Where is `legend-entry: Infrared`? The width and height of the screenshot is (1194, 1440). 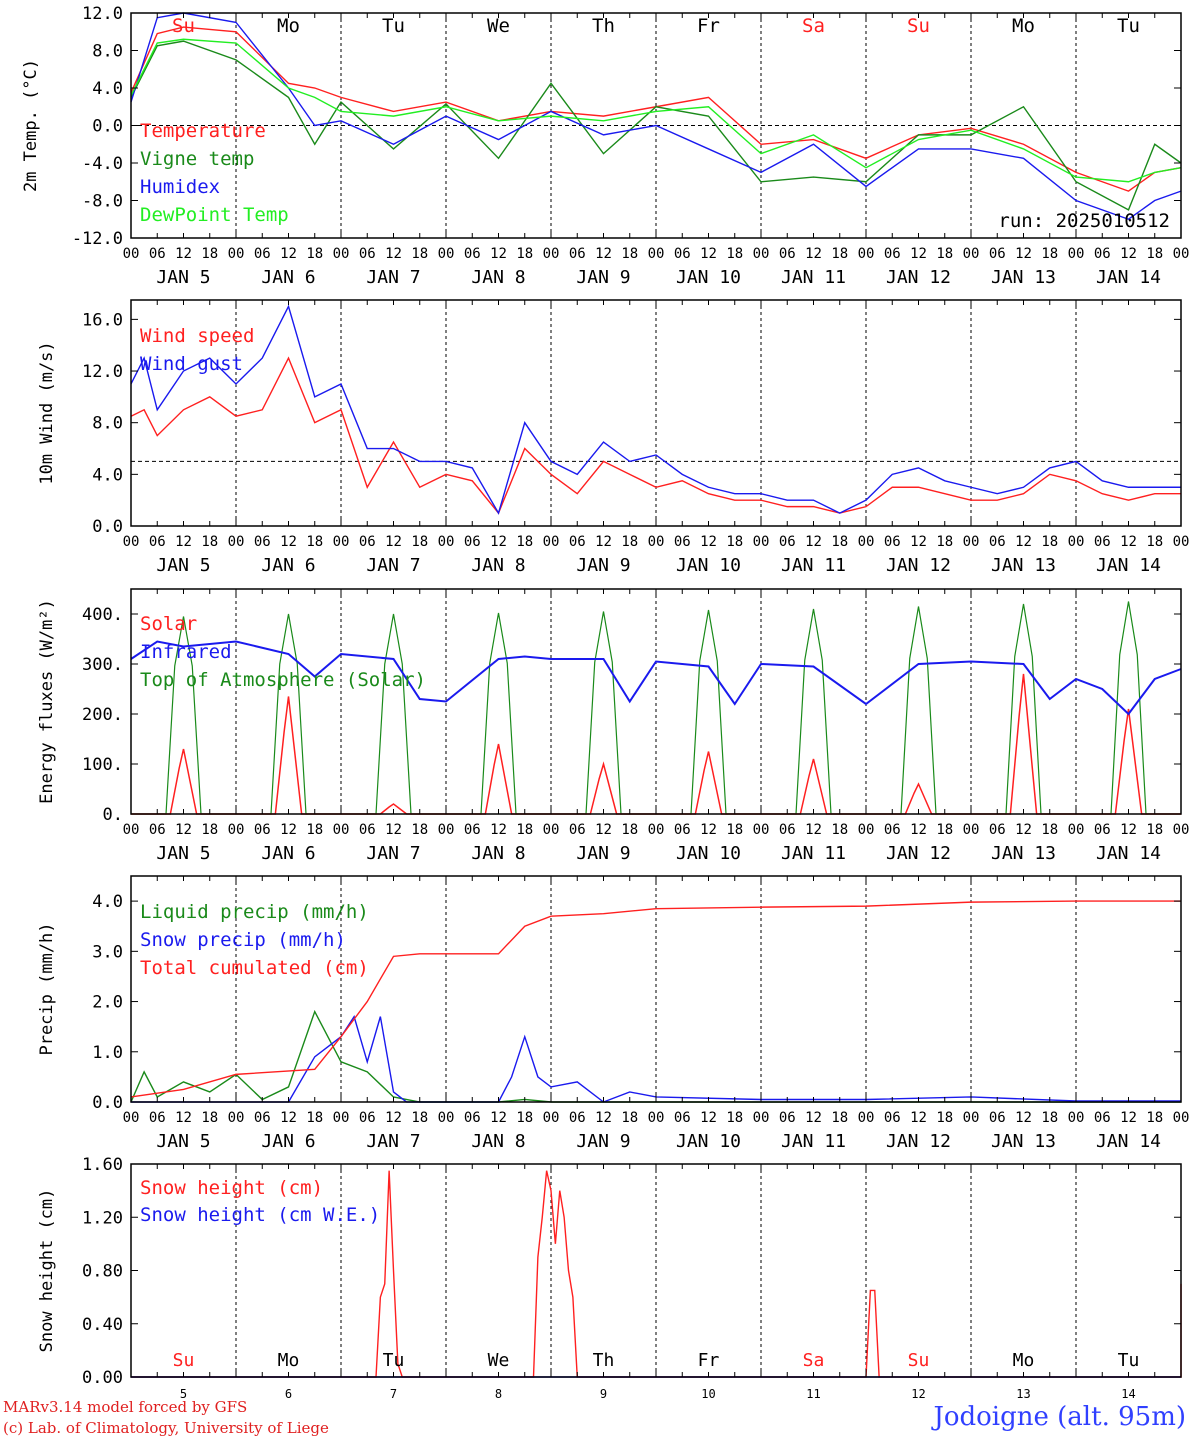
legend-entry: Infrared is located at coordinates (186, 652).